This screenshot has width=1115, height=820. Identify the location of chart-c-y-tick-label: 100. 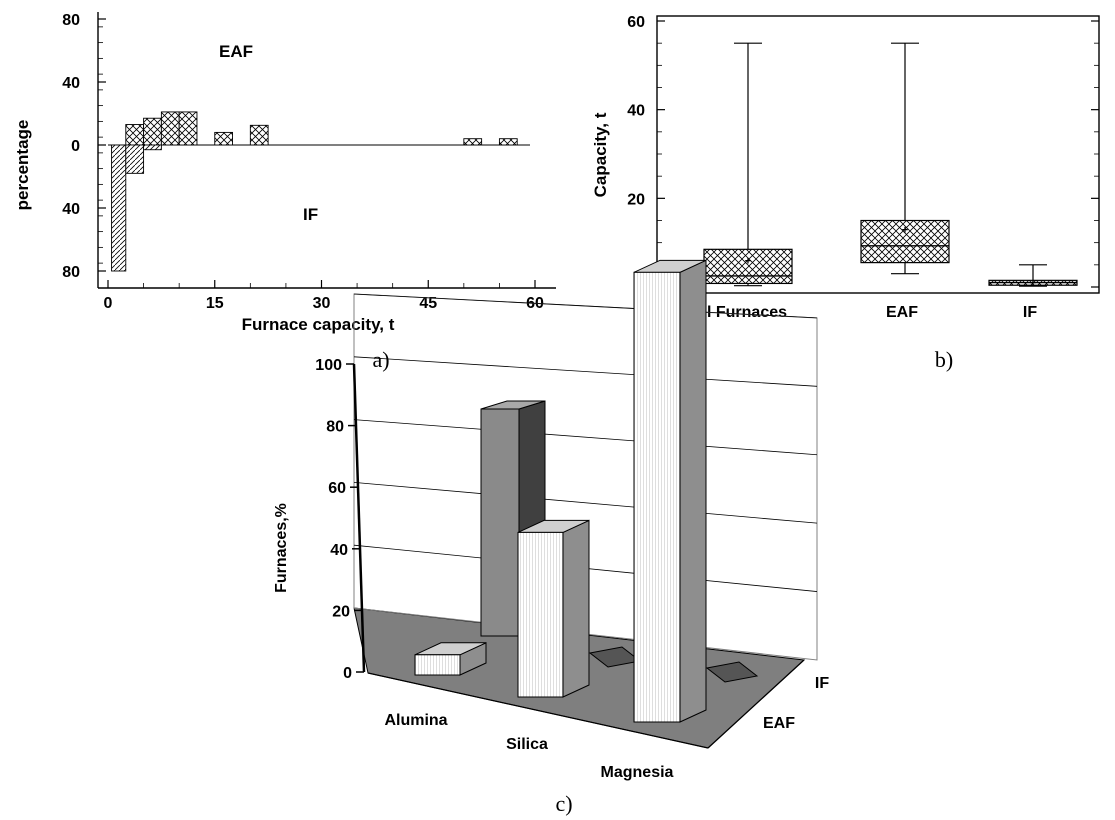
(328, 365).